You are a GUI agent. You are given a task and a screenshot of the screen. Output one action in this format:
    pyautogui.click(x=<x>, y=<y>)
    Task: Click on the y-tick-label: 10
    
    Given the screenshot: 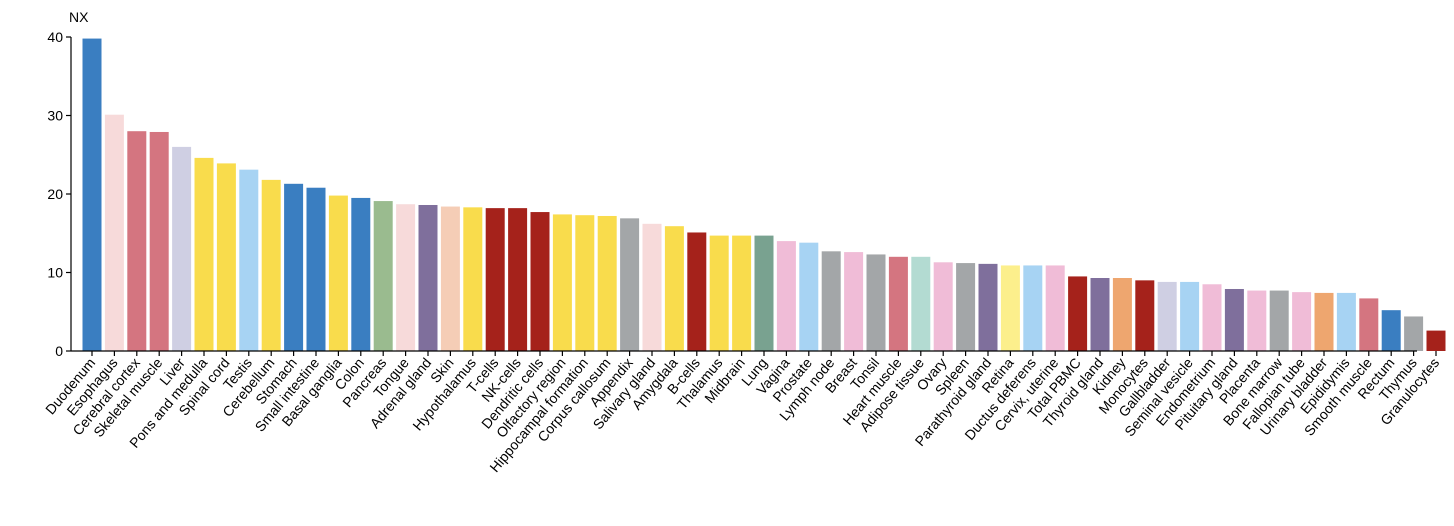 What is the action you would take?
    pyautogui.click(x=55, y=273)
    